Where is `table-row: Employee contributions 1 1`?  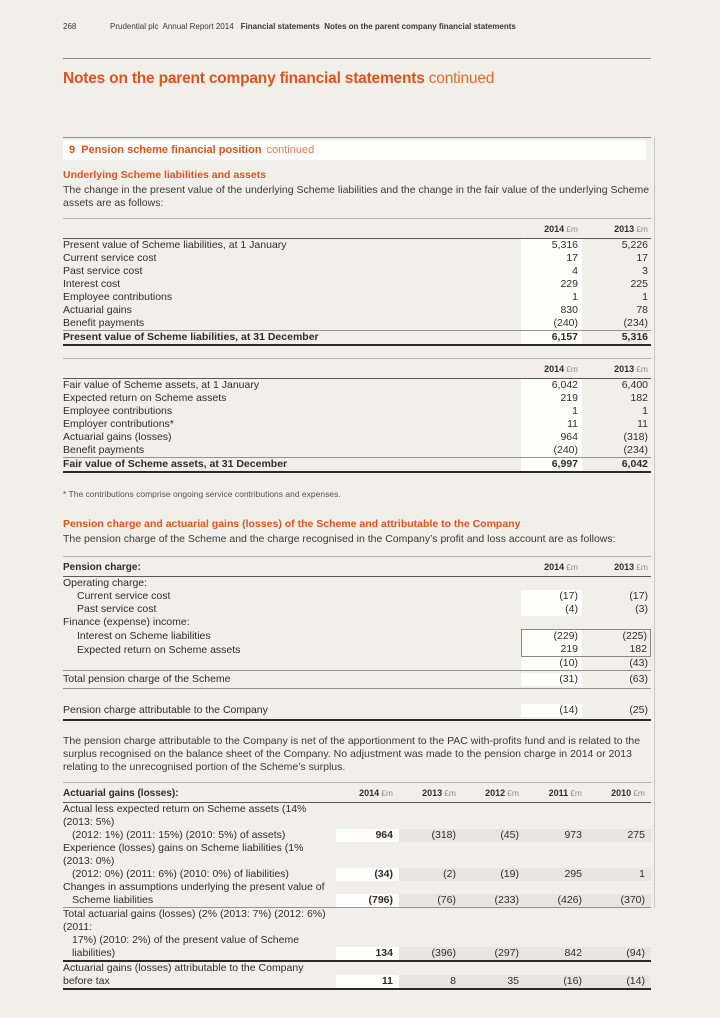
table-row: Employee contributions 1 1 is located at coordinates (357, 297).